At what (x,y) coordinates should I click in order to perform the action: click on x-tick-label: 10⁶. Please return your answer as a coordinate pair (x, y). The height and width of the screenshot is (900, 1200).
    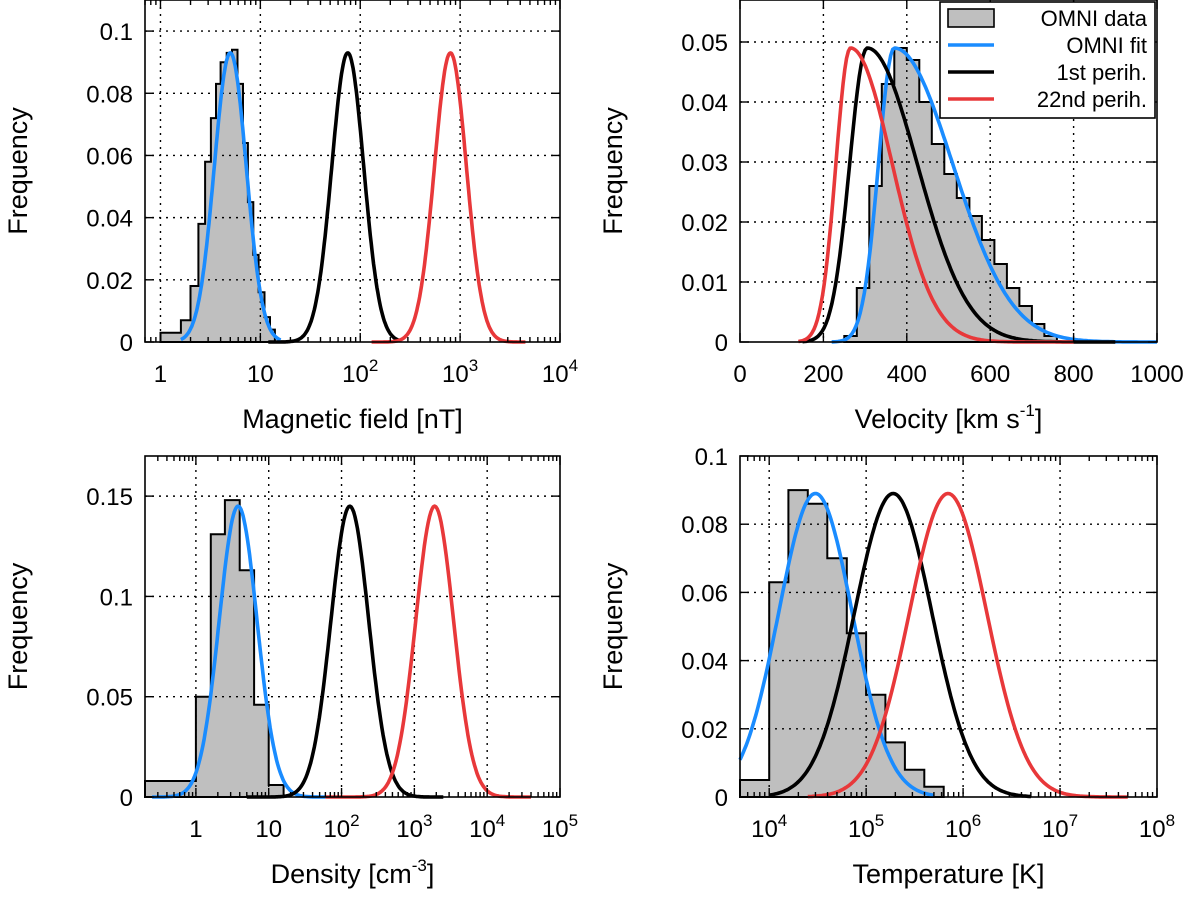
    Looking at the image, I should click on (963, 827).